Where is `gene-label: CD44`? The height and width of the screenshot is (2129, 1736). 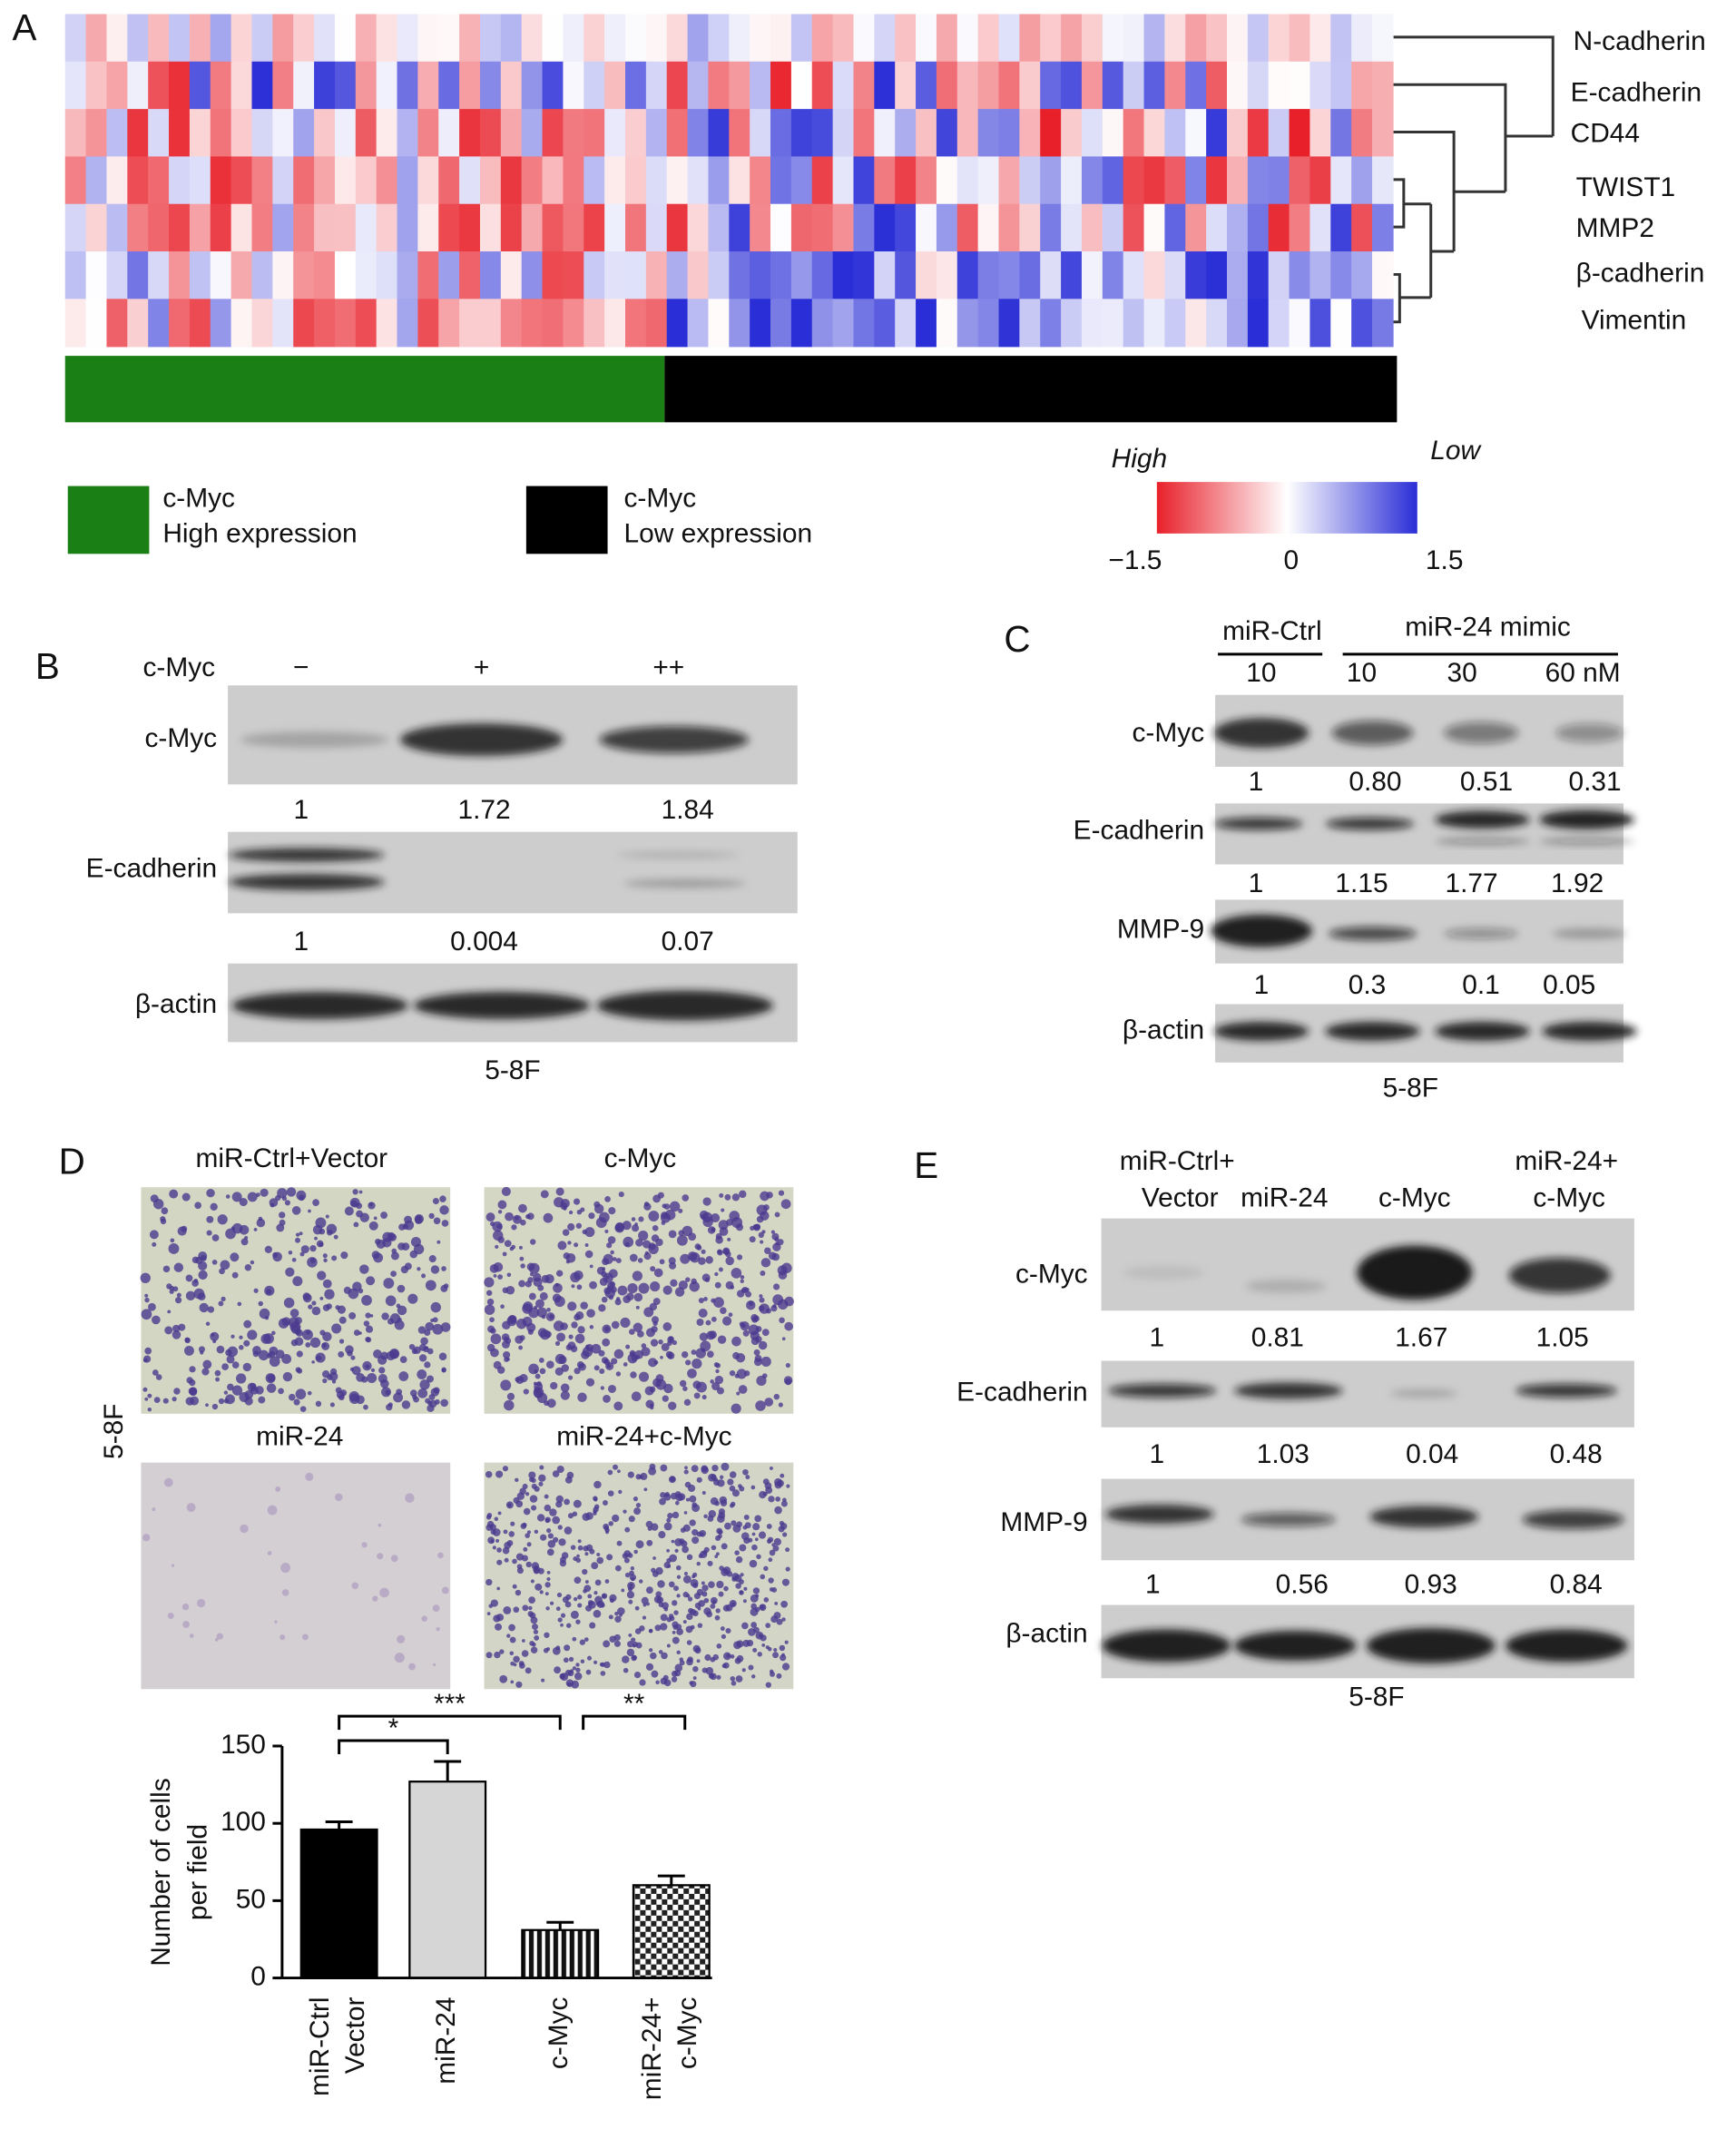
gene-label: CD44 is located at coordinates (1605, 133).